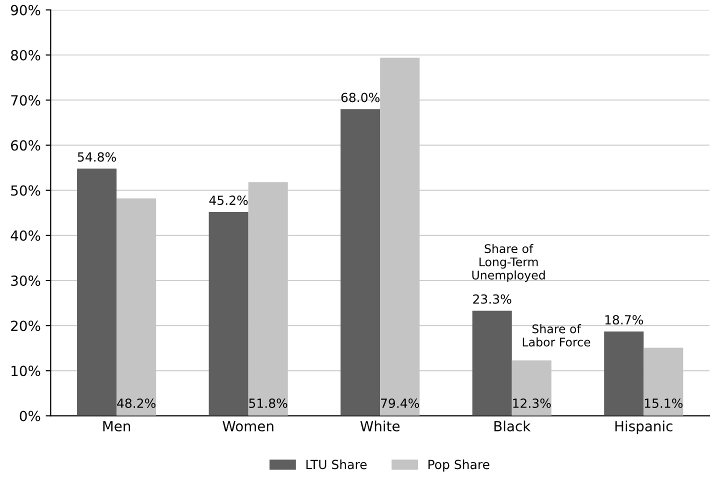  I want to click on x-tick-label: White, so click(380, 426).